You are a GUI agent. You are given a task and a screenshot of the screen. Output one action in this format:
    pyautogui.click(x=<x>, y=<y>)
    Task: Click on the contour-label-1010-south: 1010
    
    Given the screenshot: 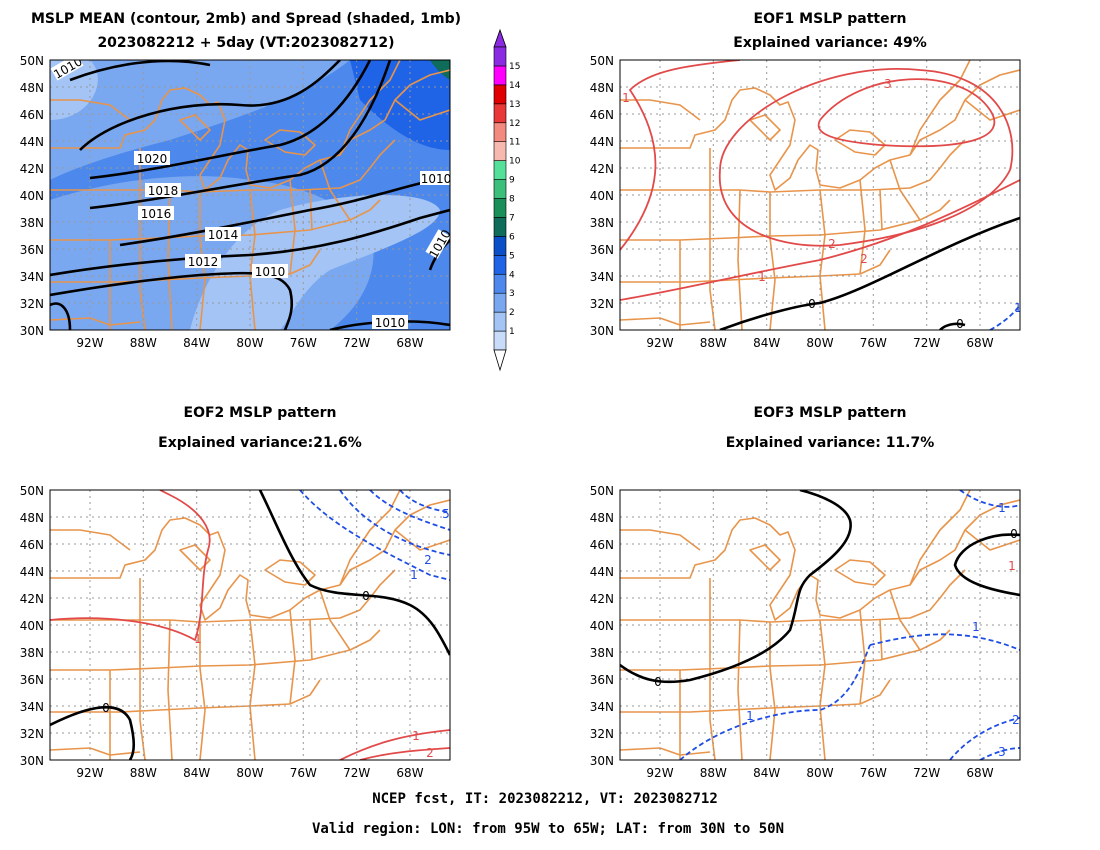 What is the action you would take?
    pyautogui.click(x=270, y=272)
    